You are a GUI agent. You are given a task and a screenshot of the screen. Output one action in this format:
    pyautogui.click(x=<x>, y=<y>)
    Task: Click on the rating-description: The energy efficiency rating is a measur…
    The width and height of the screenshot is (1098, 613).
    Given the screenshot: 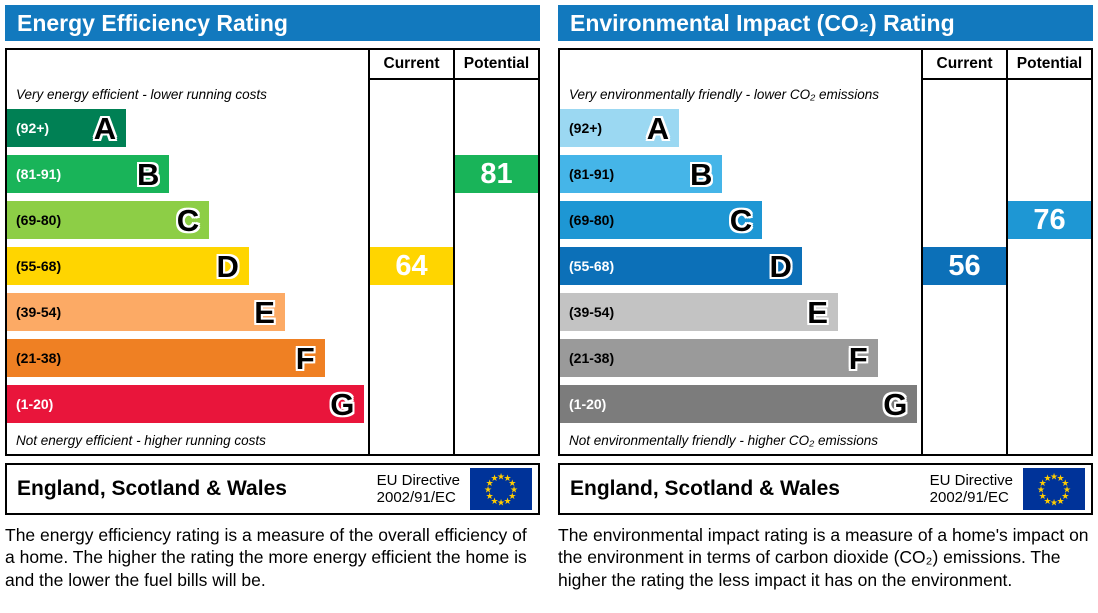 What is the action you would take?
    pyautogui.click(x=266, y=557)
    